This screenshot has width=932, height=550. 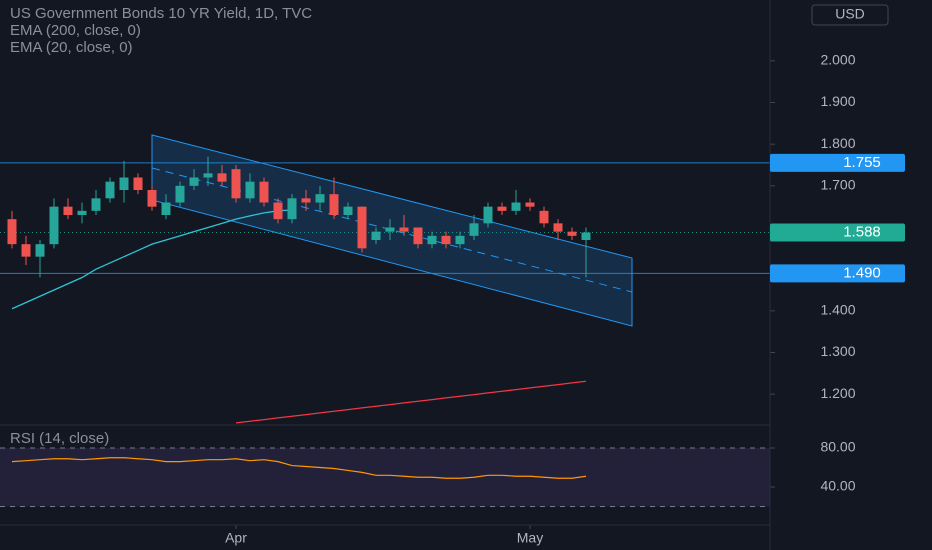 What do you see at coordinates (59, 438) in the screenshot?
I see `rsi-title: RSI (14, close)` at bounding box center [59, 438].